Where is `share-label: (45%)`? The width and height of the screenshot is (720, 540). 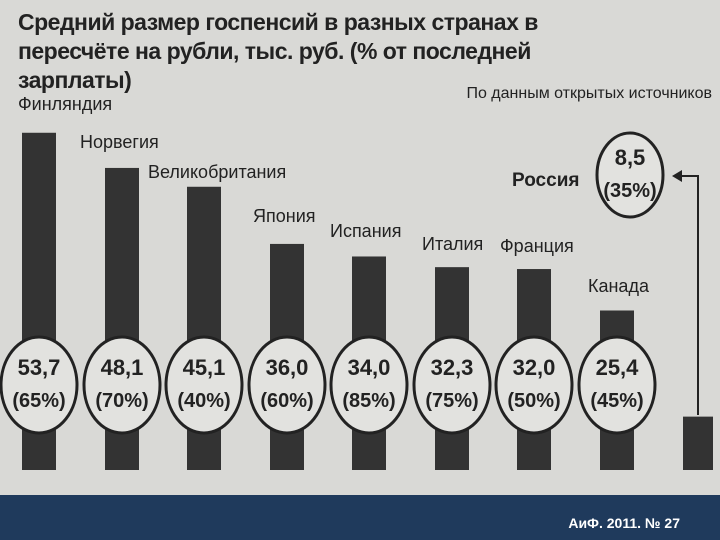 share-label: (45%) is located at coordinates (616, 401).